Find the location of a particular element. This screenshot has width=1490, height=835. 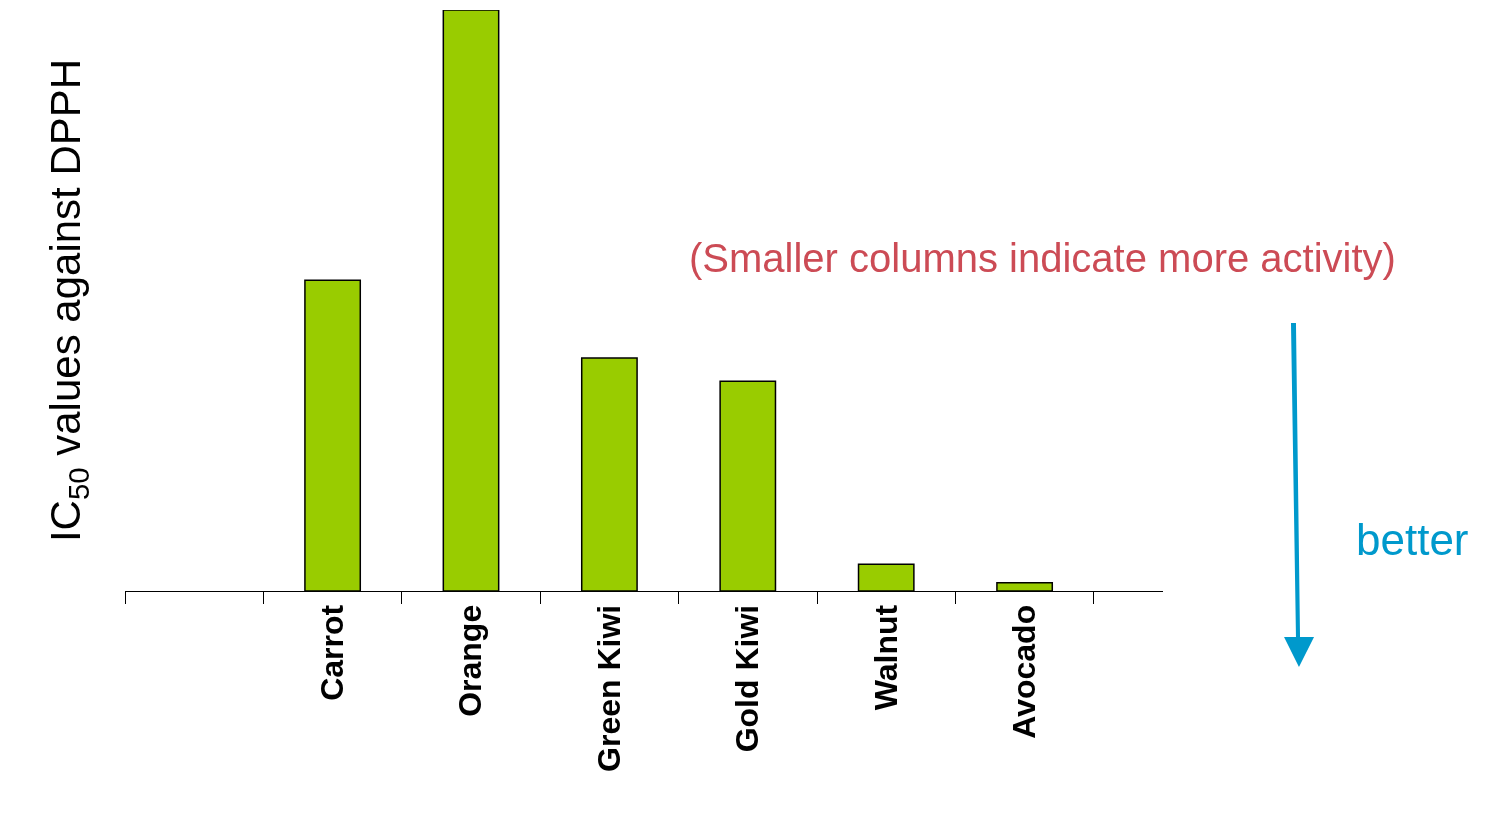

text: better is located at coordinates (1412, 539).